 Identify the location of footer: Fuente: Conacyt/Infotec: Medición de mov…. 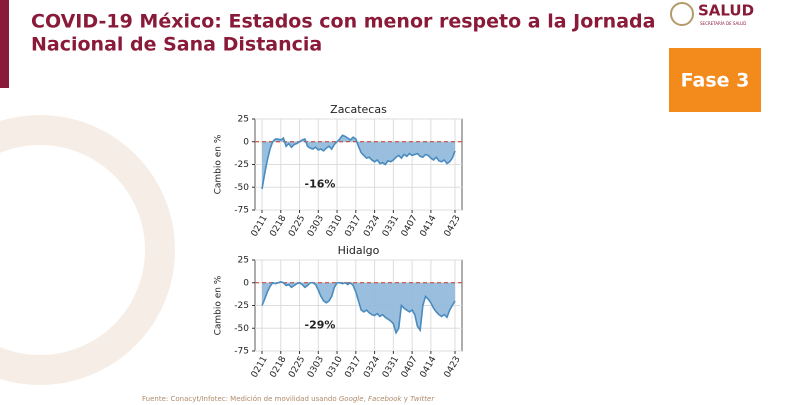
(288, 399).